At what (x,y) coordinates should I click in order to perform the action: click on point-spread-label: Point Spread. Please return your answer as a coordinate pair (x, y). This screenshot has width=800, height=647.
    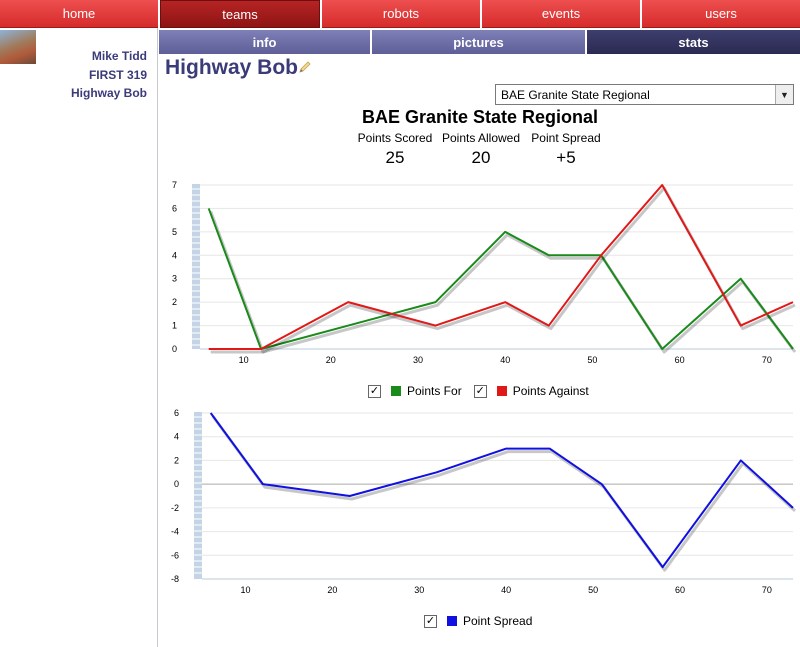
    Looking at the image, I should click on (498, 621).